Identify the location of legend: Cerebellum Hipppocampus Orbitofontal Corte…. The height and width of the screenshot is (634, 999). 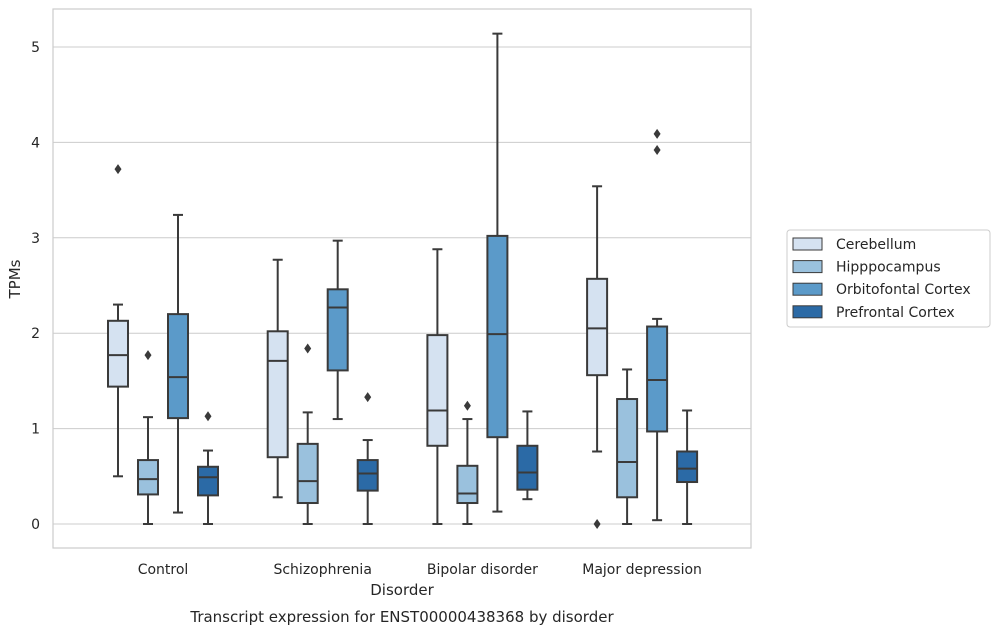
(888, 278).